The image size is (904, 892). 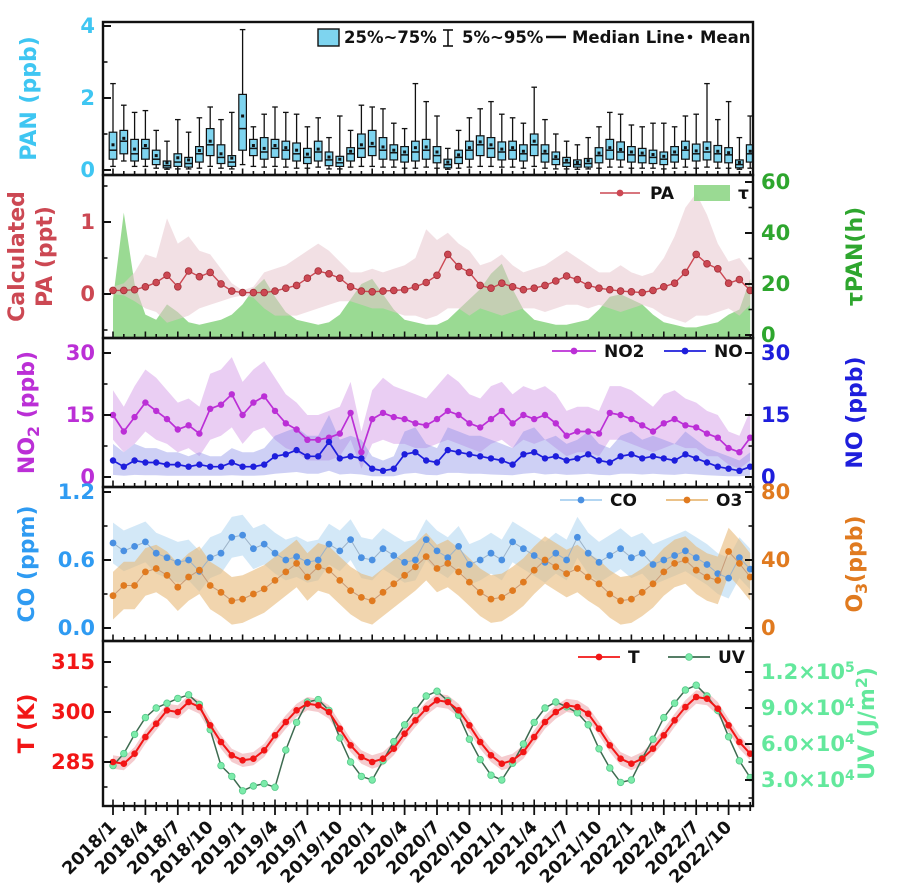 What do you see at coordinates (430, 556) in the screenshot?
I see `series-co-line` at bounding box center [430, 556].